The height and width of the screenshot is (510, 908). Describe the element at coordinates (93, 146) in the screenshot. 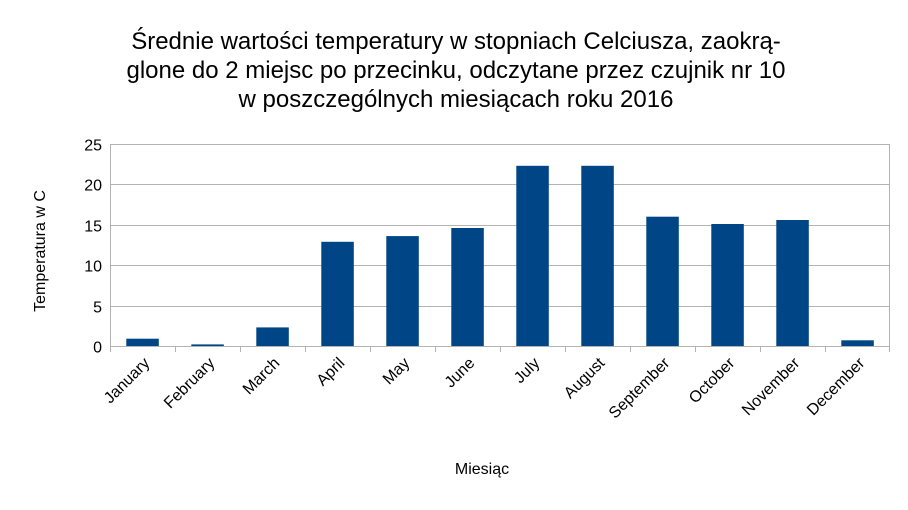

I see `y-tick-label: 25` at that location.